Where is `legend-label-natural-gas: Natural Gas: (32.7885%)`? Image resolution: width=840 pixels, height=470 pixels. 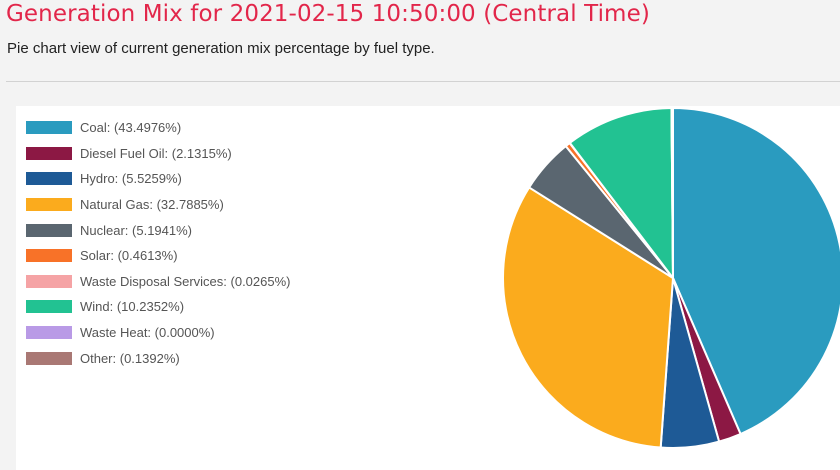 legend-label-natural-gas: Natural Gas: (32.7885%) is located at coordinates (152, 205).